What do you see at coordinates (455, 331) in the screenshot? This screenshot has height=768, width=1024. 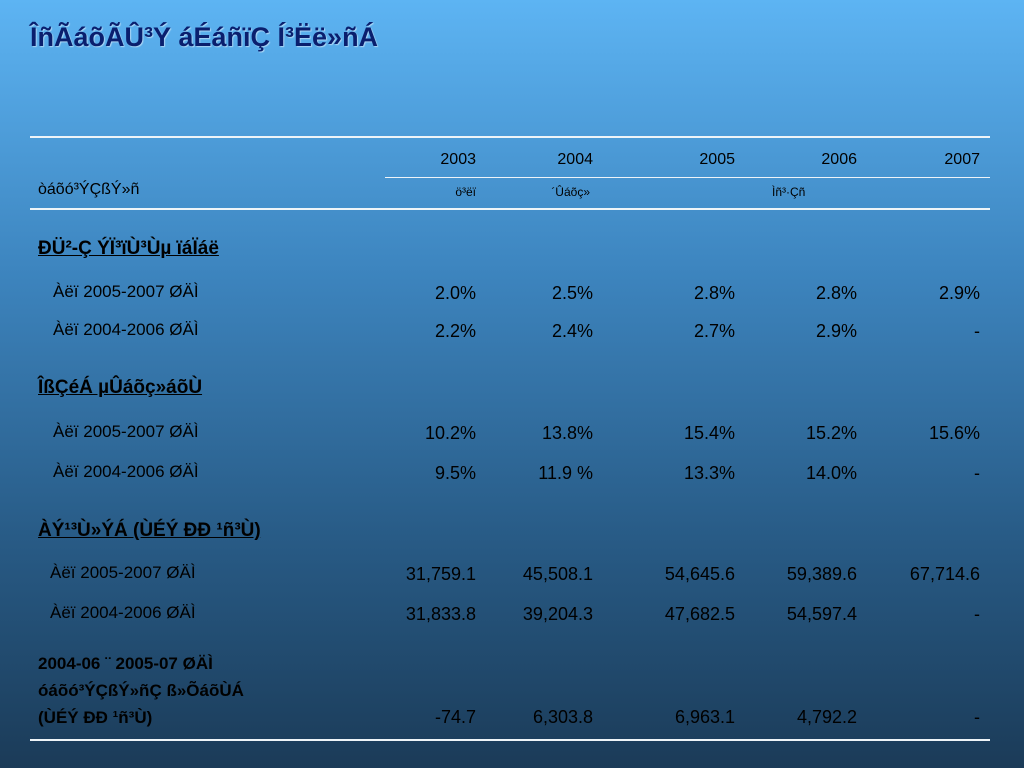 I see `cell: 2.2%` at bounding box center [455, 331].